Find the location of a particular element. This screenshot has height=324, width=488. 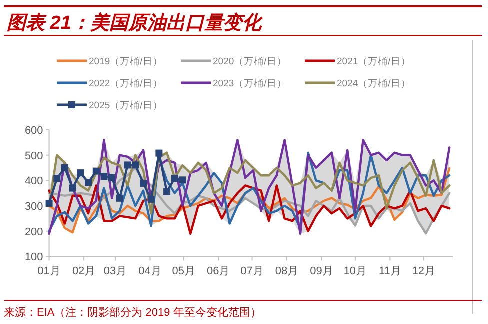

line-series is located at coordinates (249, 209).